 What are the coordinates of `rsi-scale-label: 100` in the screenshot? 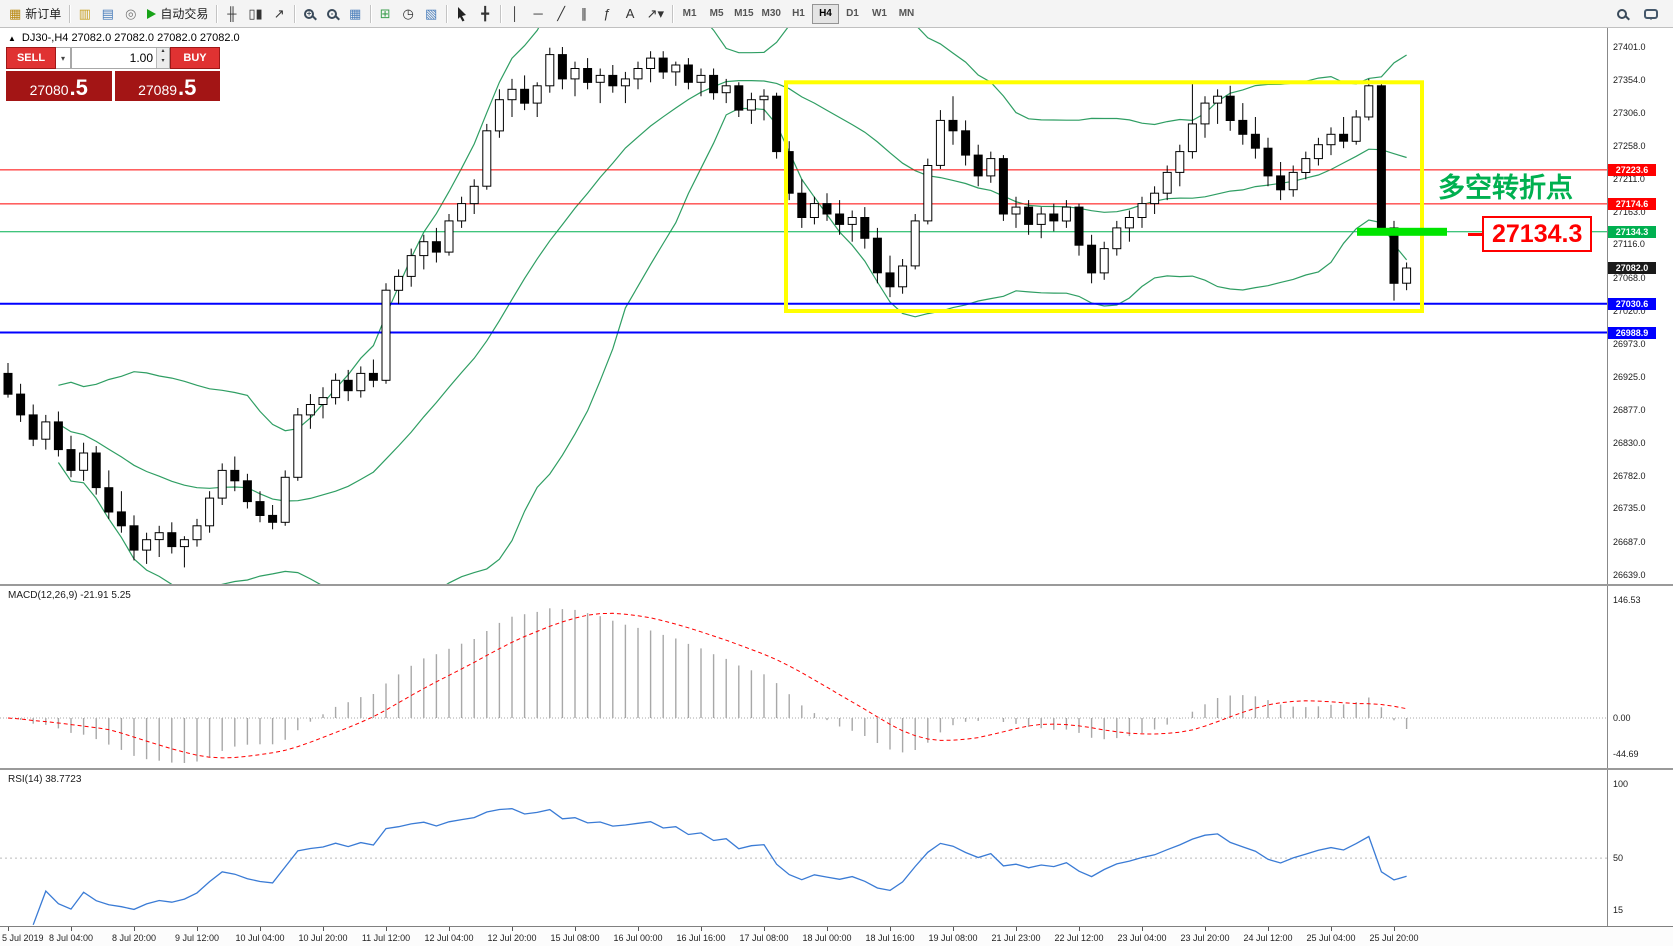 It's located at (1621, 784).